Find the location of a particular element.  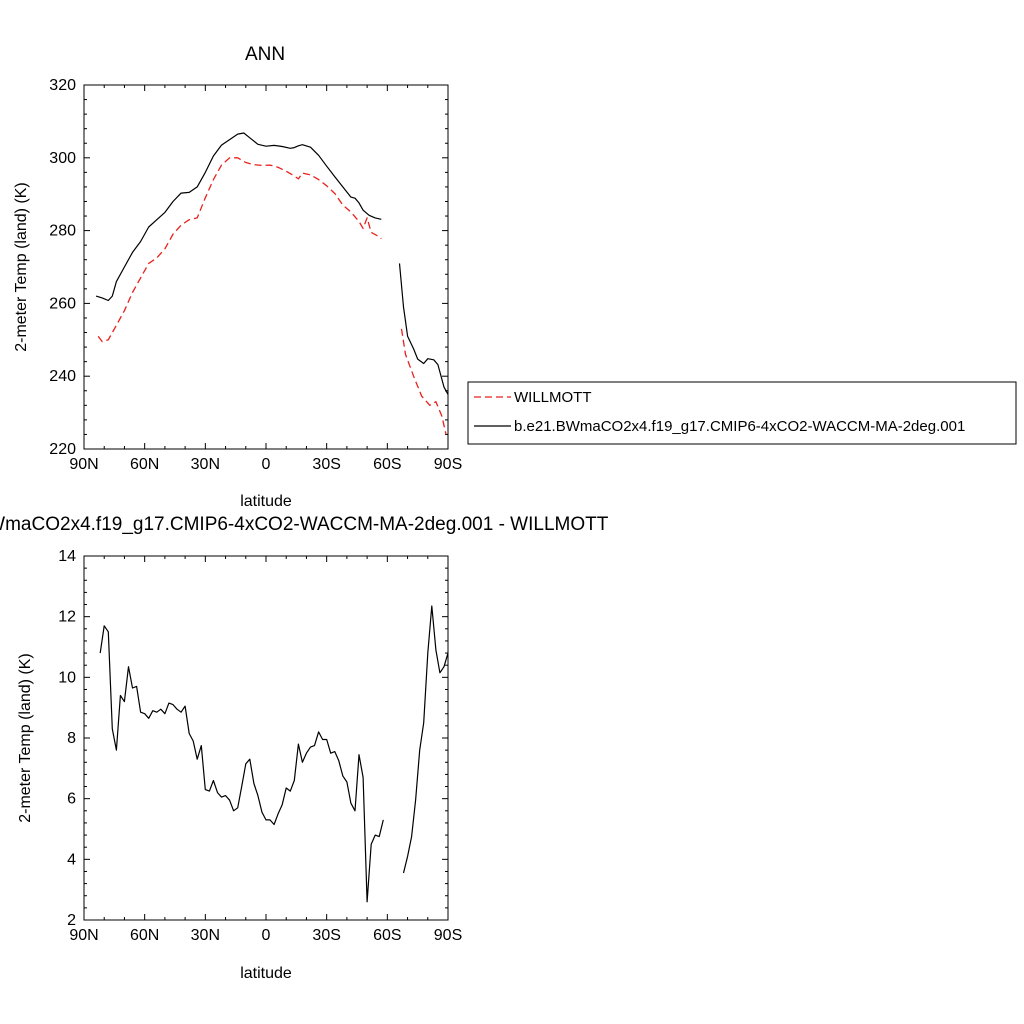

y-tick-label: 6 is located at coordinates (71, 799).